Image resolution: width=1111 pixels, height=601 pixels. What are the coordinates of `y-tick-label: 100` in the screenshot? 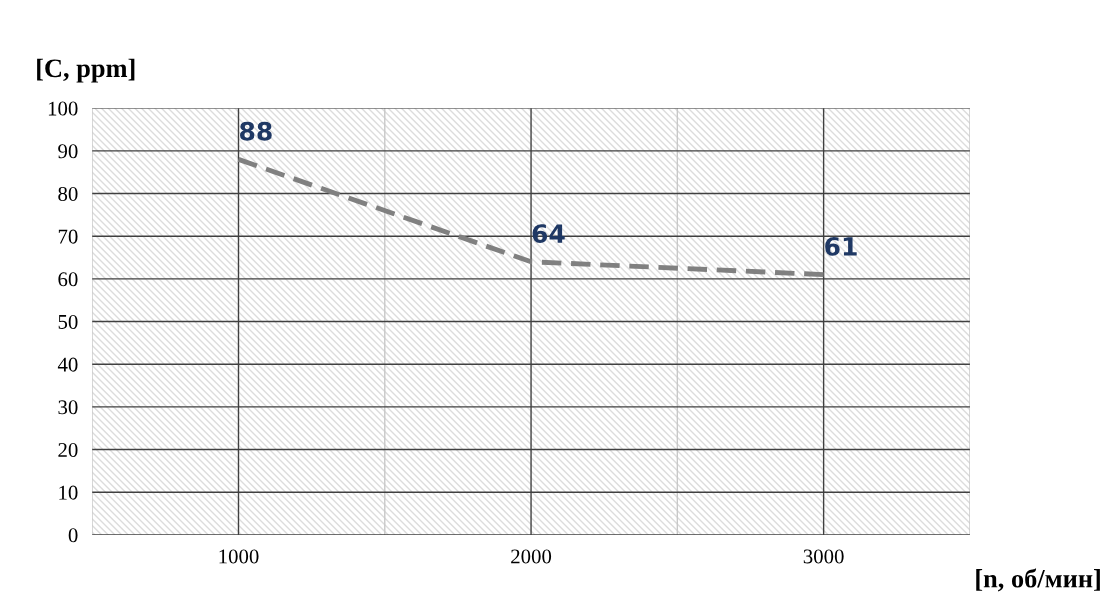 It's located at (63, 108).